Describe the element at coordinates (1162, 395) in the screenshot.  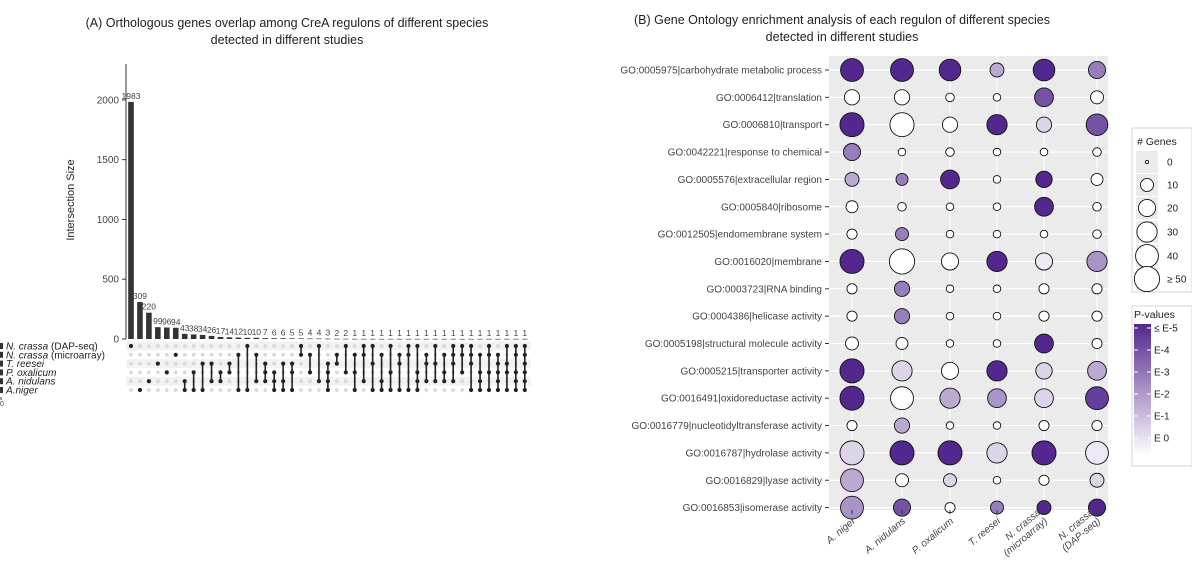
I see `colorbar-label: E-2` at that location.